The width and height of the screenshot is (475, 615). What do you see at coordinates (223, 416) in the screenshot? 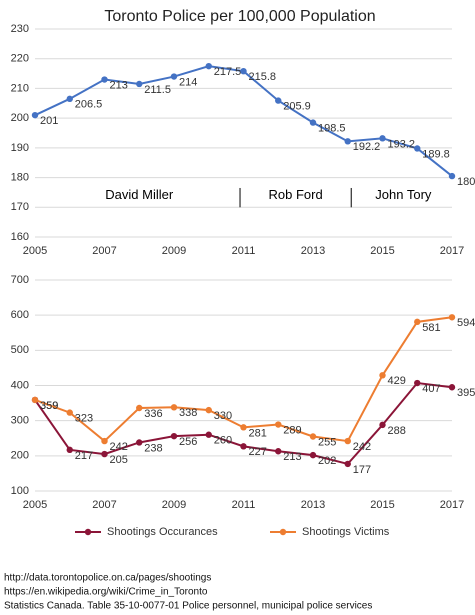
I see `data-label: 330` at bounding box center [223, 416].